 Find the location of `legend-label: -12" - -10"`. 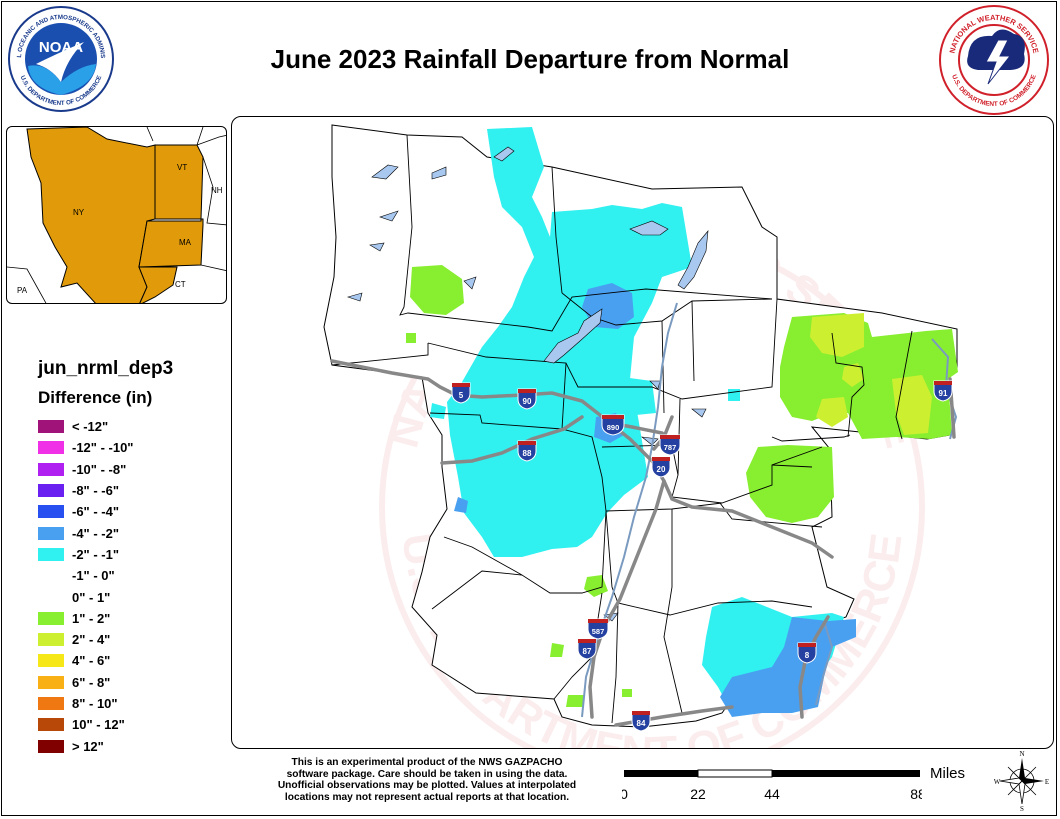

legend-label: -12" - -10" is located at coordinates (103, 448).